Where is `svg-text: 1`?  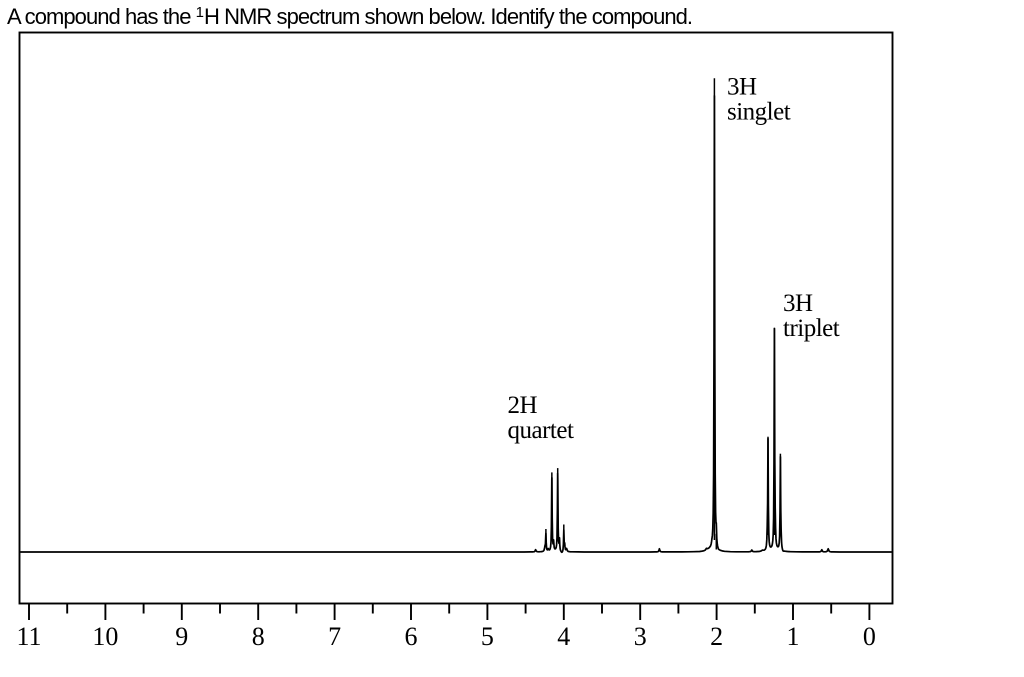 svg-text: 1 is located at coordinates (793, 636).